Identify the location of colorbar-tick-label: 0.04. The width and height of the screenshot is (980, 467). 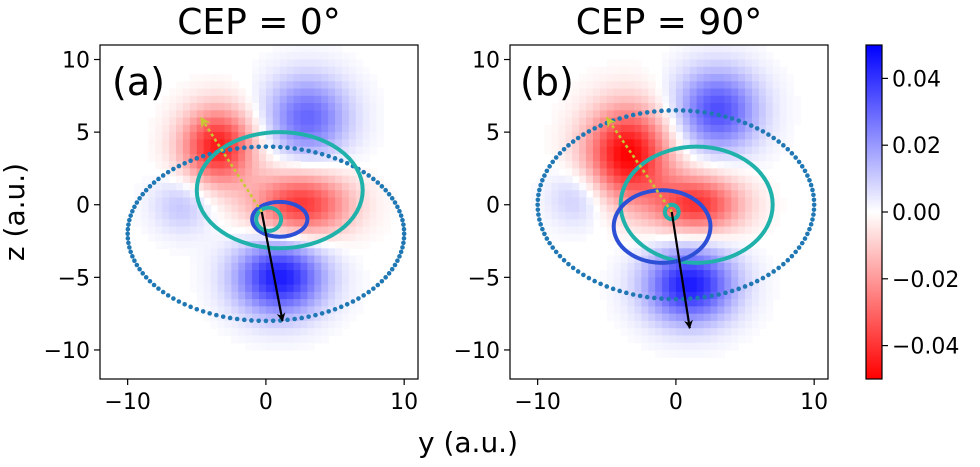
(916, 79).